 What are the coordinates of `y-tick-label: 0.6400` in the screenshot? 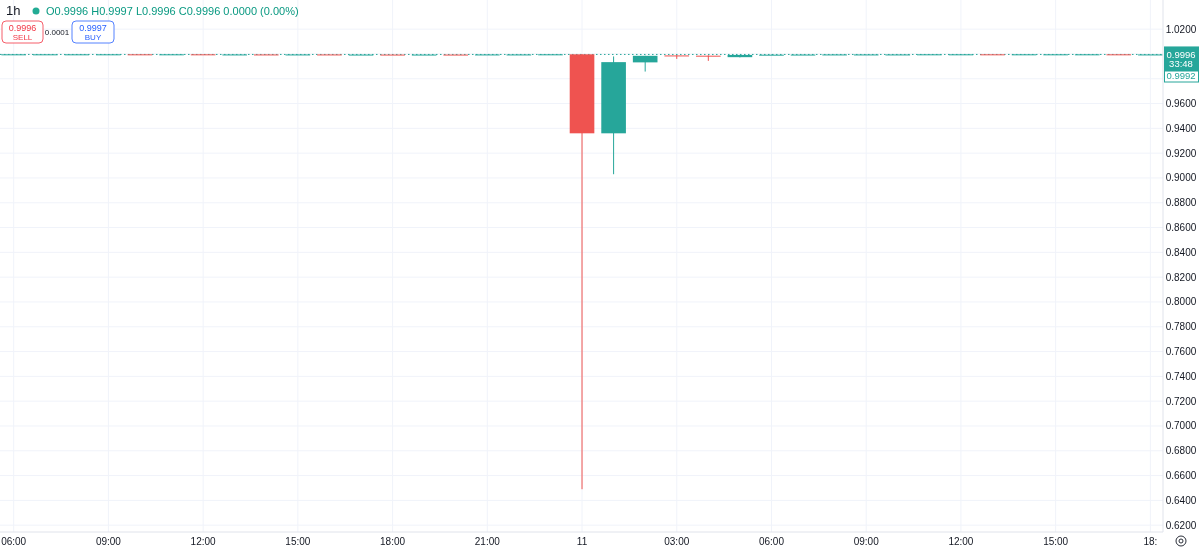 It's located at (1181, 500).